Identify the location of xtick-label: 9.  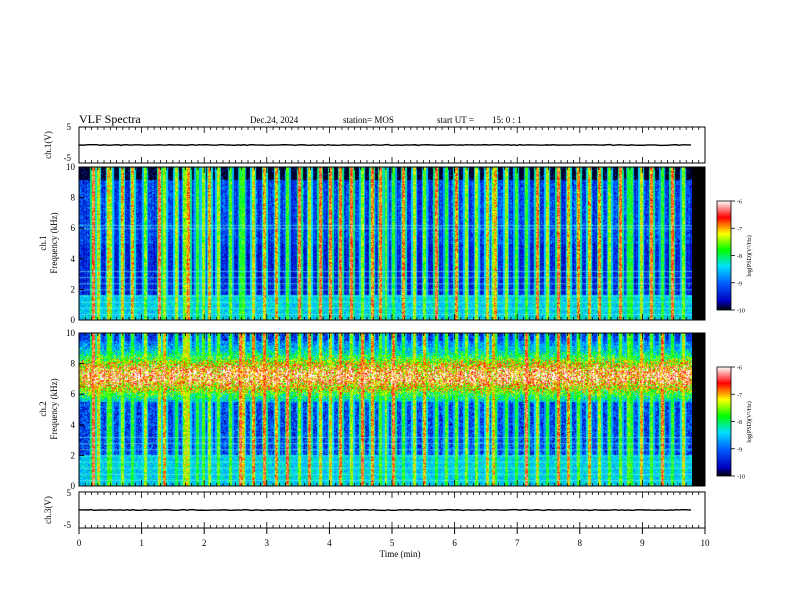
(642, 543).